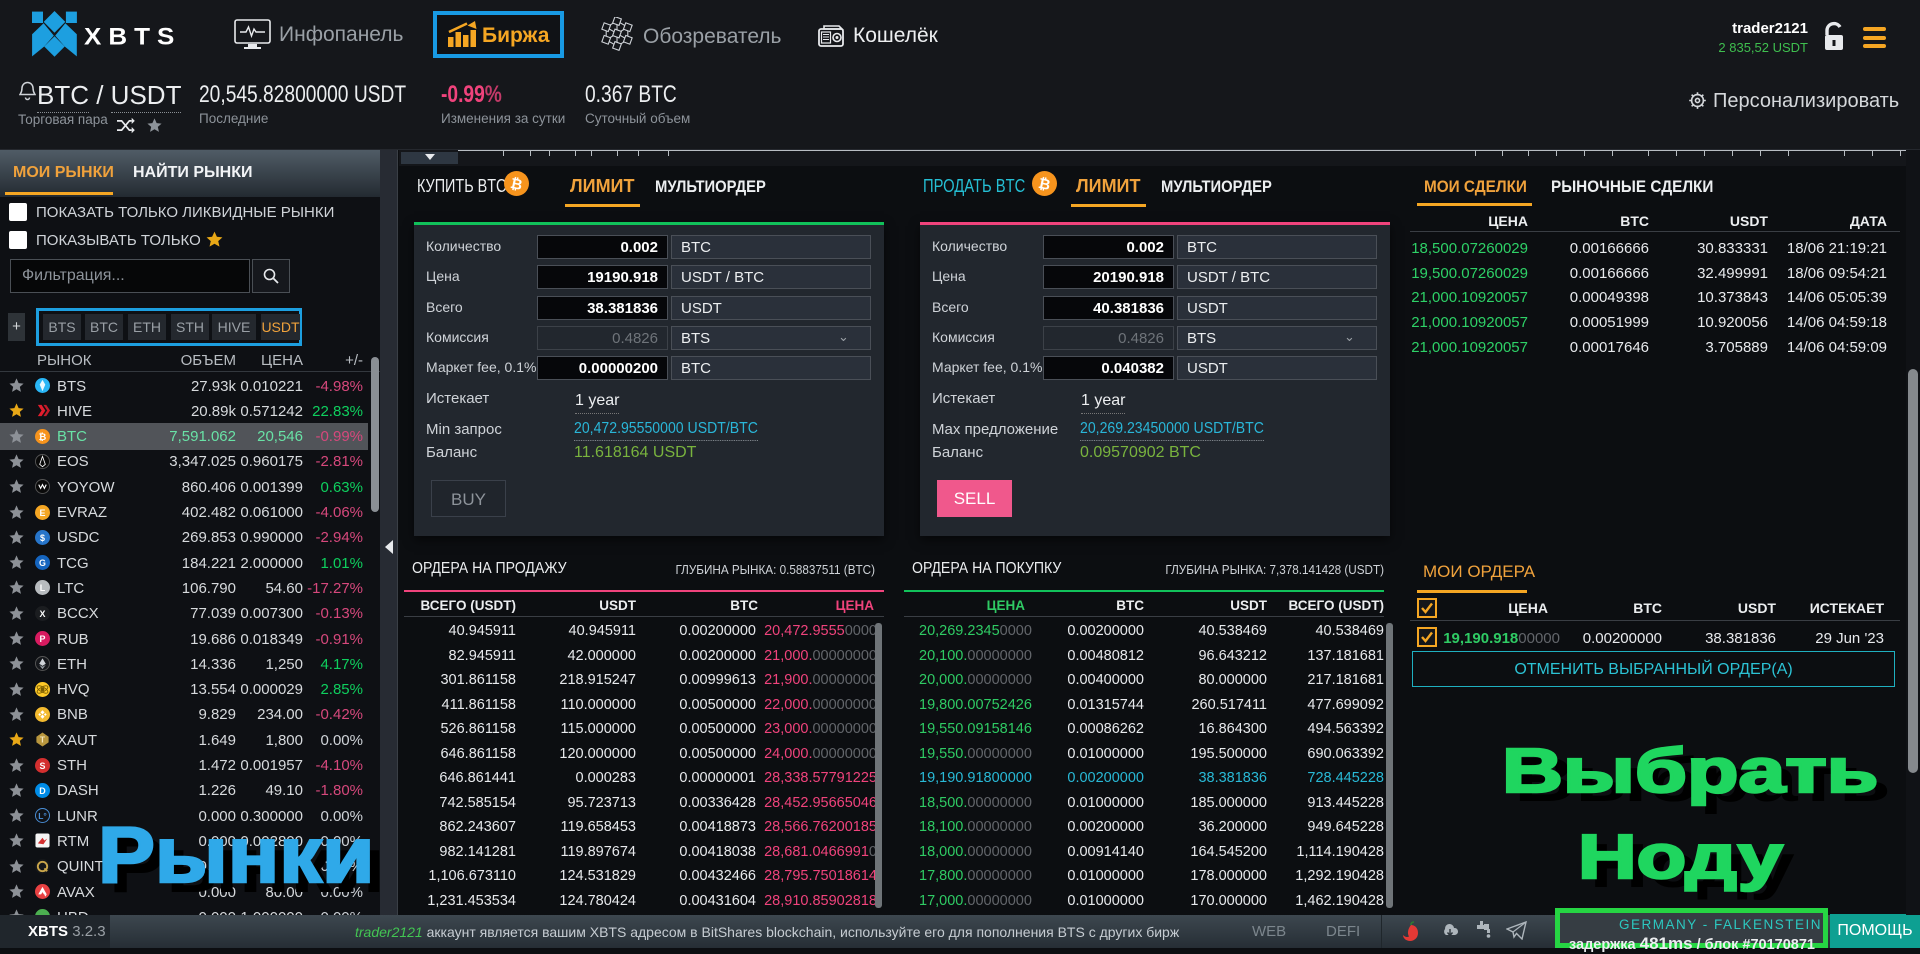 The width and height of the screenshot is (1920, 954). What do you see at coordinates (43, 512) in the screenshot?
I see `svg-text: E` at bounding box center [43, 512].